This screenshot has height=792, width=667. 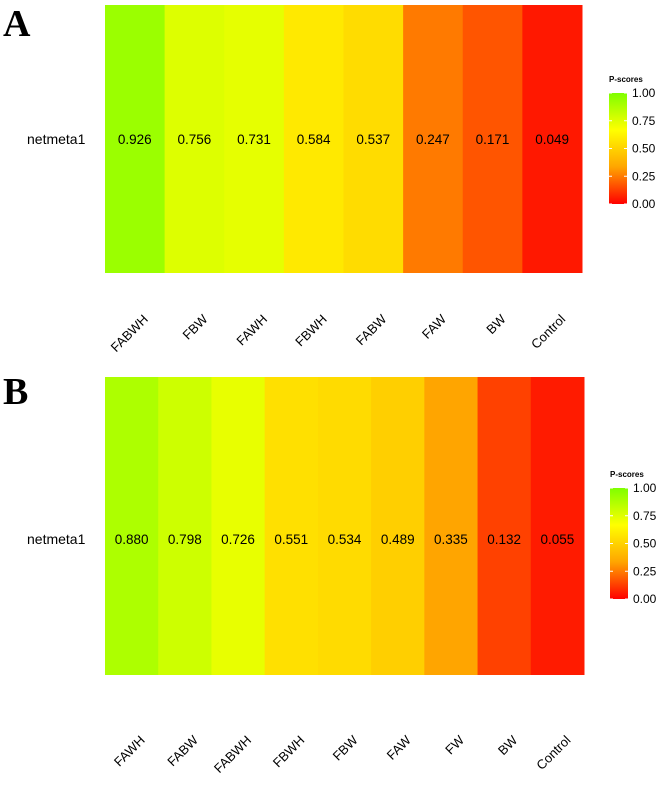 I want to click on cell-value-label: 0.335, so click(x=451, y=539).